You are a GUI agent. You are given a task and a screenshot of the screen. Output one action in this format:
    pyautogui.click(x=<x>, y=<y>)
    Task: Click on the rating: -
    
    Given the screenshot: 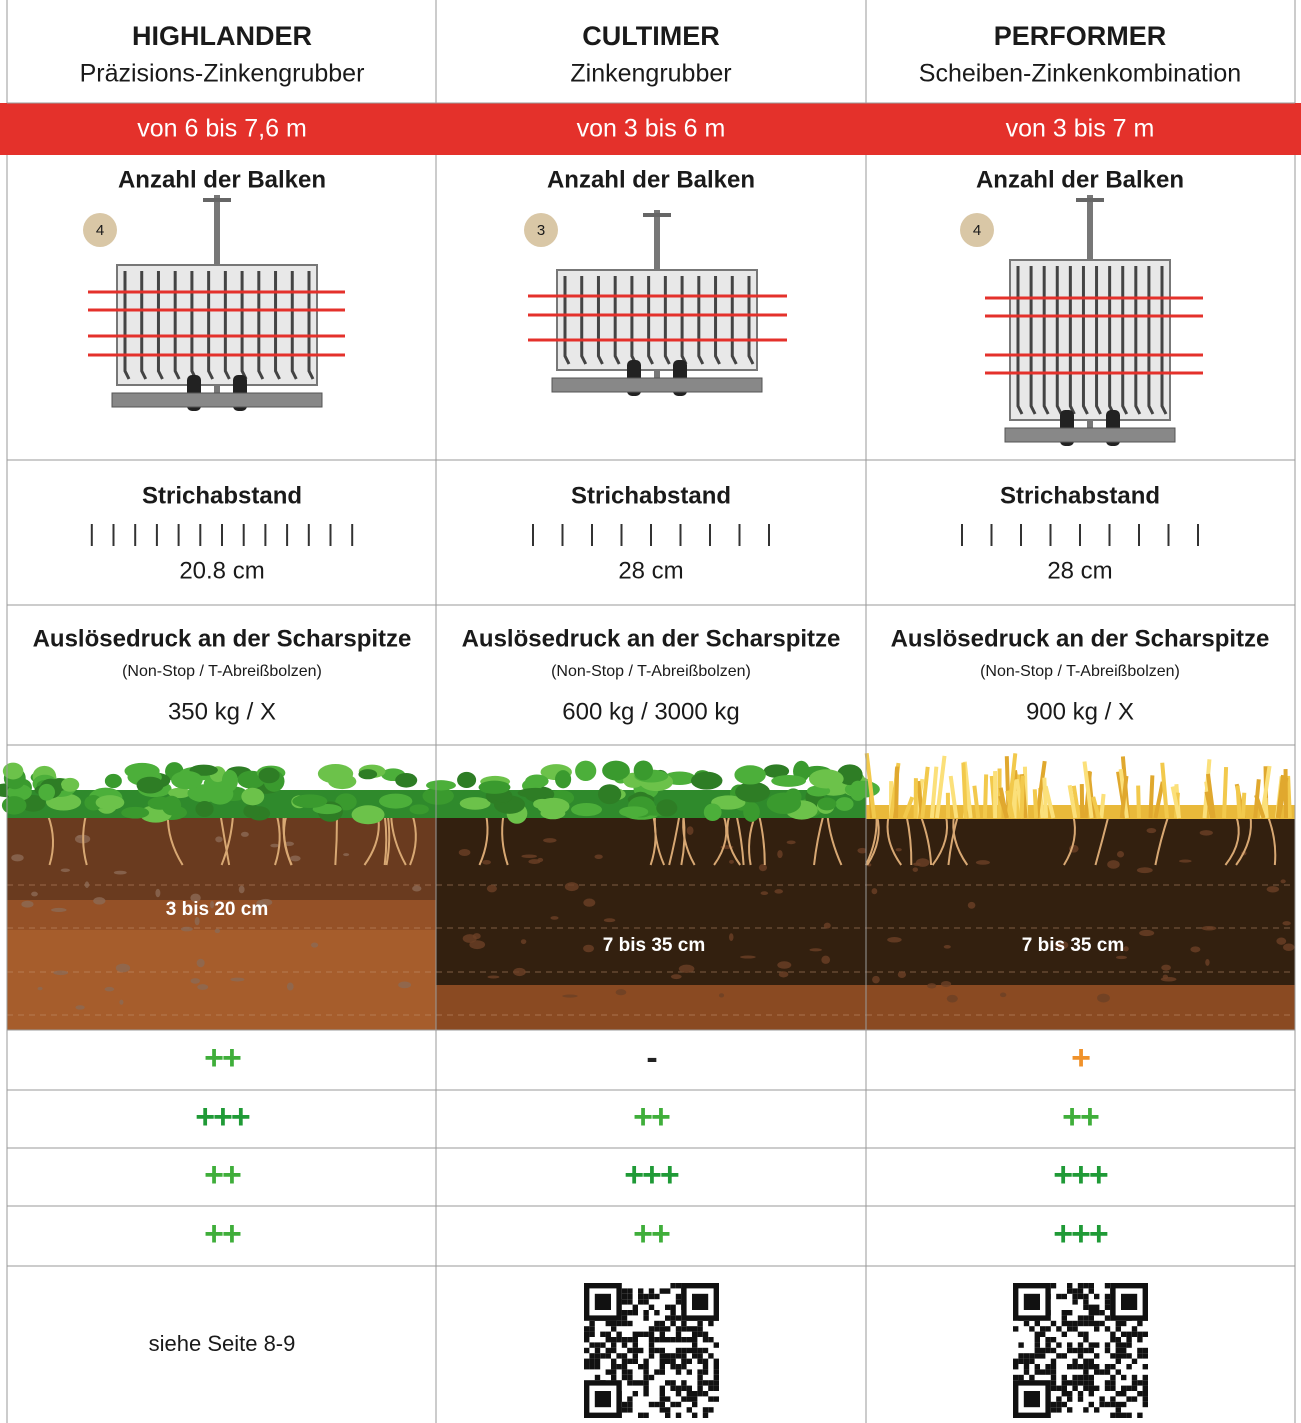 What is the action you would take?
    pyautogui.click(x=651, y=1058)
    